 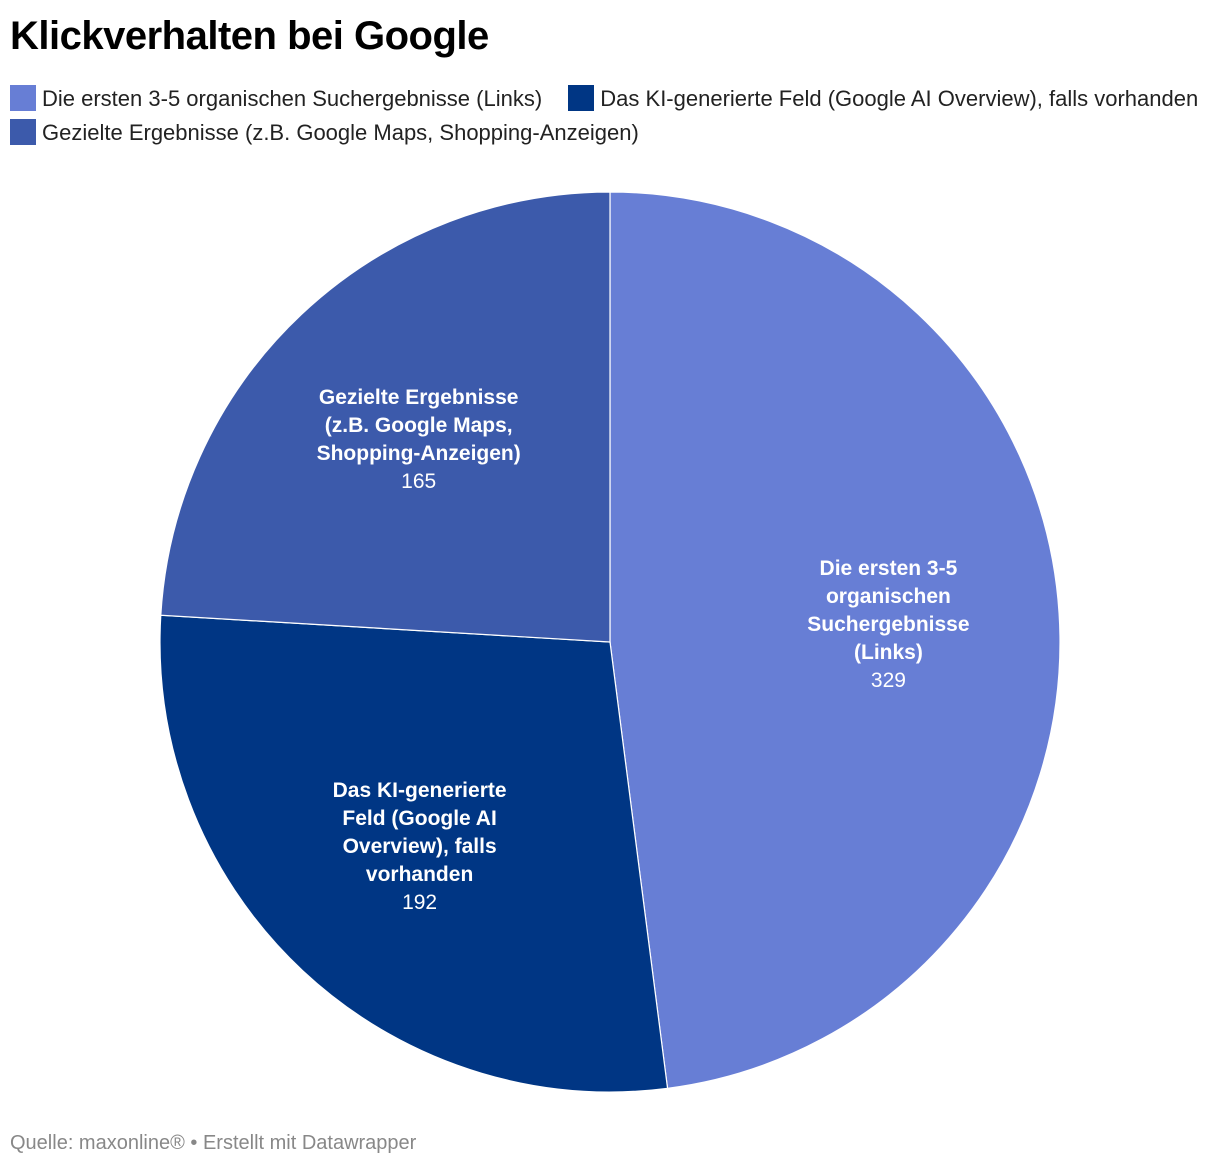 I want to click on pie-slice-targeted, so click(x=385, y=417).